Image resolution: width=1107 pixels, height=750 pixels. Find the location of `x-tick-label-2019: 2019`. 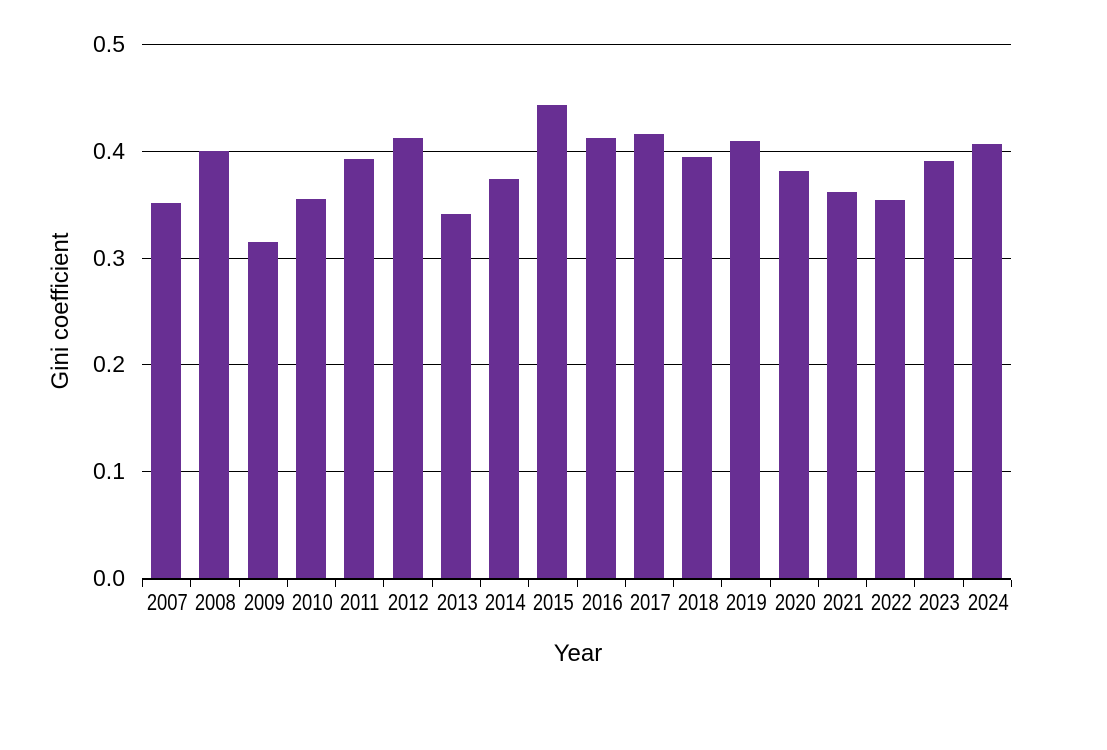

x-tick-label-2019: 2019 is located at coordinates (747, 602).